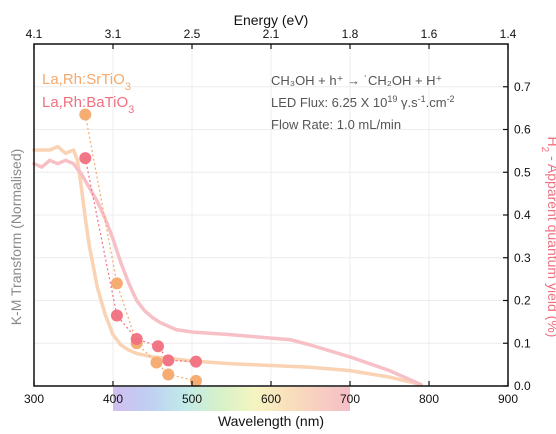 The width and height of the screenshot is (556, 434). Describe the element at coordinates (522, 258) in the screenshot. I see `right-tick-label: 0.3` at that location.